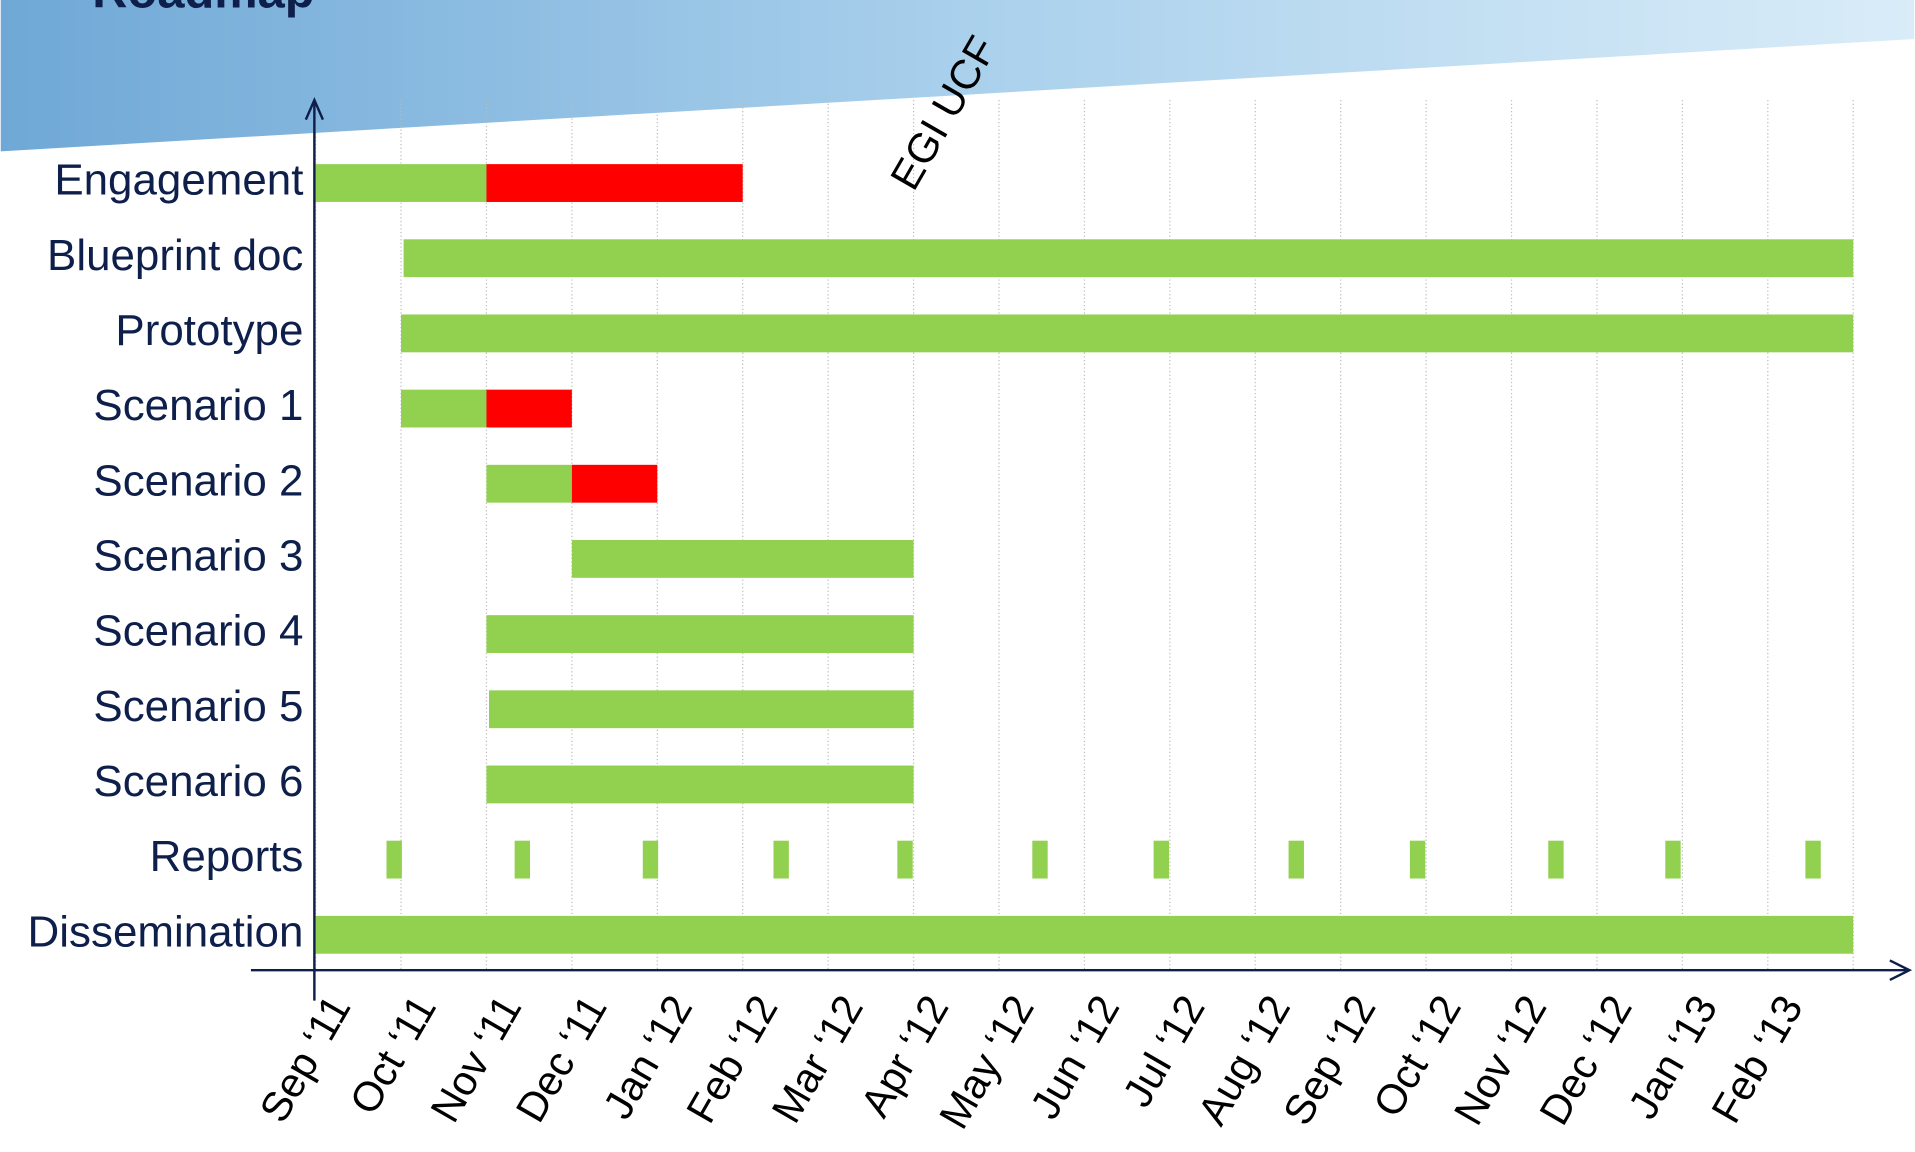 The height and width of the screenshot is (1152, 1915). I want to click on task-label: Prototype, so click(209, 330).